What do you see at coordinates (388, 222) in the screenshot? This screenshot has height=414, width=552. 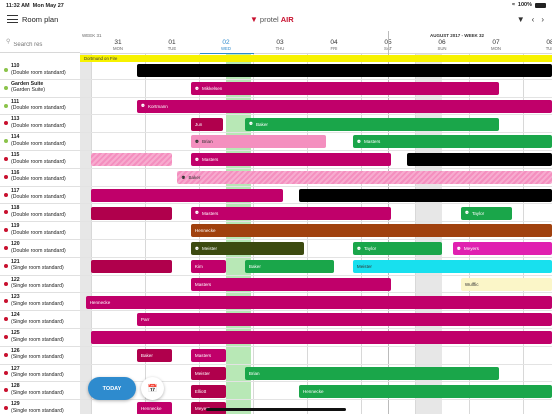 I see `week-divider` at bounding box center [388, 222].